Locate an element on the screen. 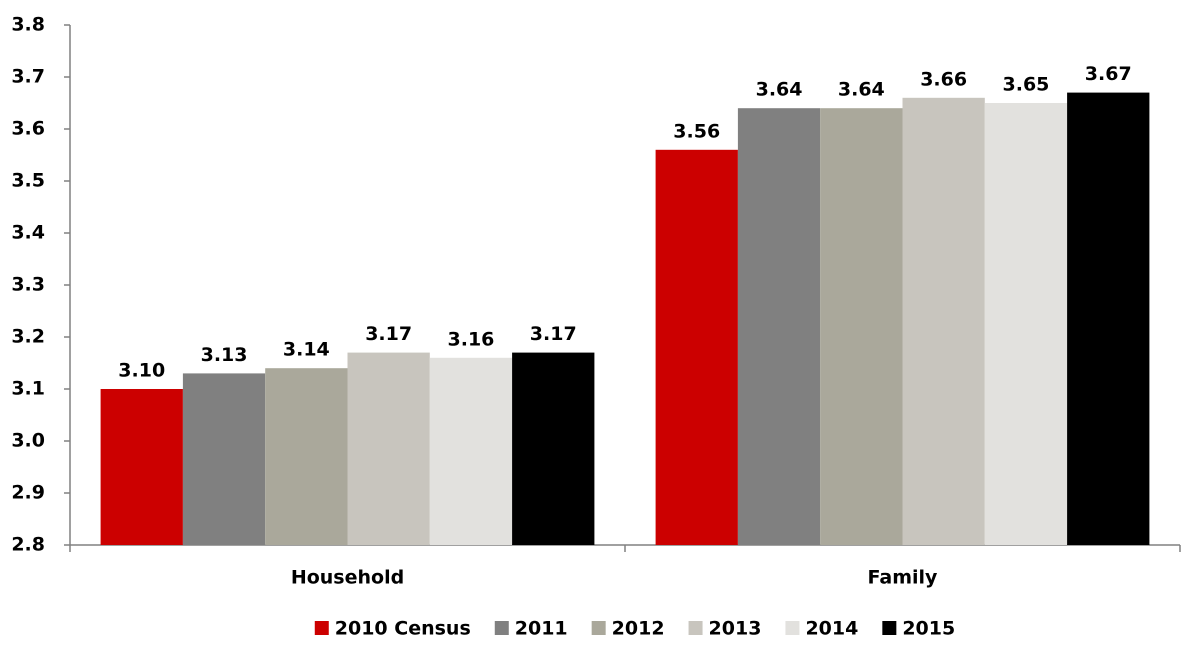  value-label: 3.14 is located at coordinates (306, 350).